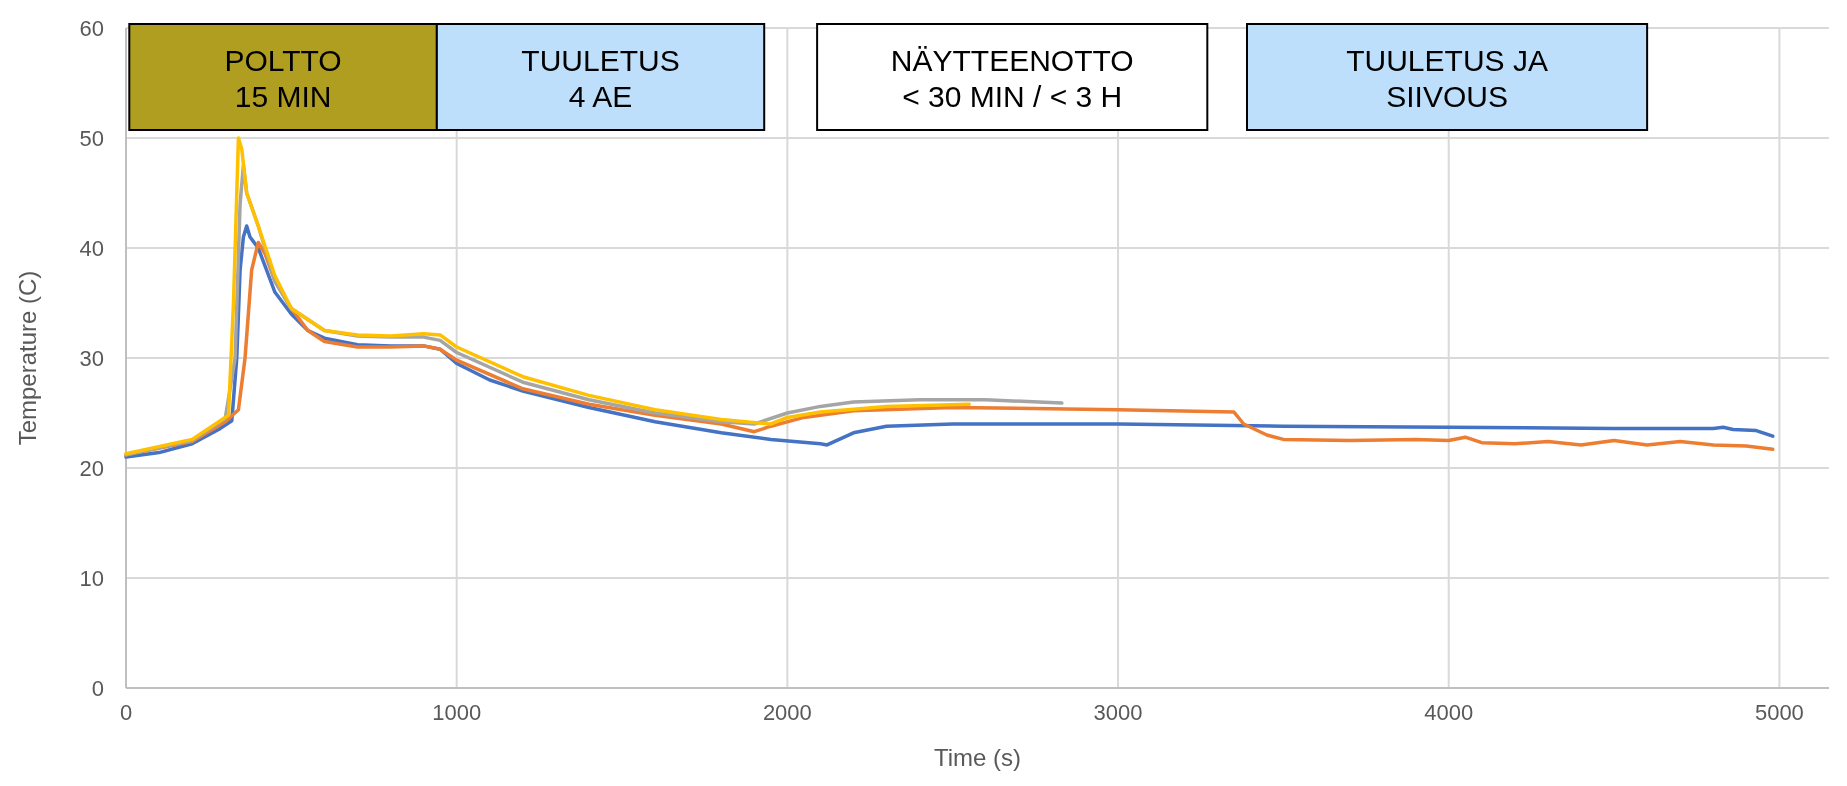 This screenshot has width=1847, height=786. What do you see at coordinates (1449, 712) in the screenshot?
I see `x-tick-label: 4000` at bounding box center [1449, 712].